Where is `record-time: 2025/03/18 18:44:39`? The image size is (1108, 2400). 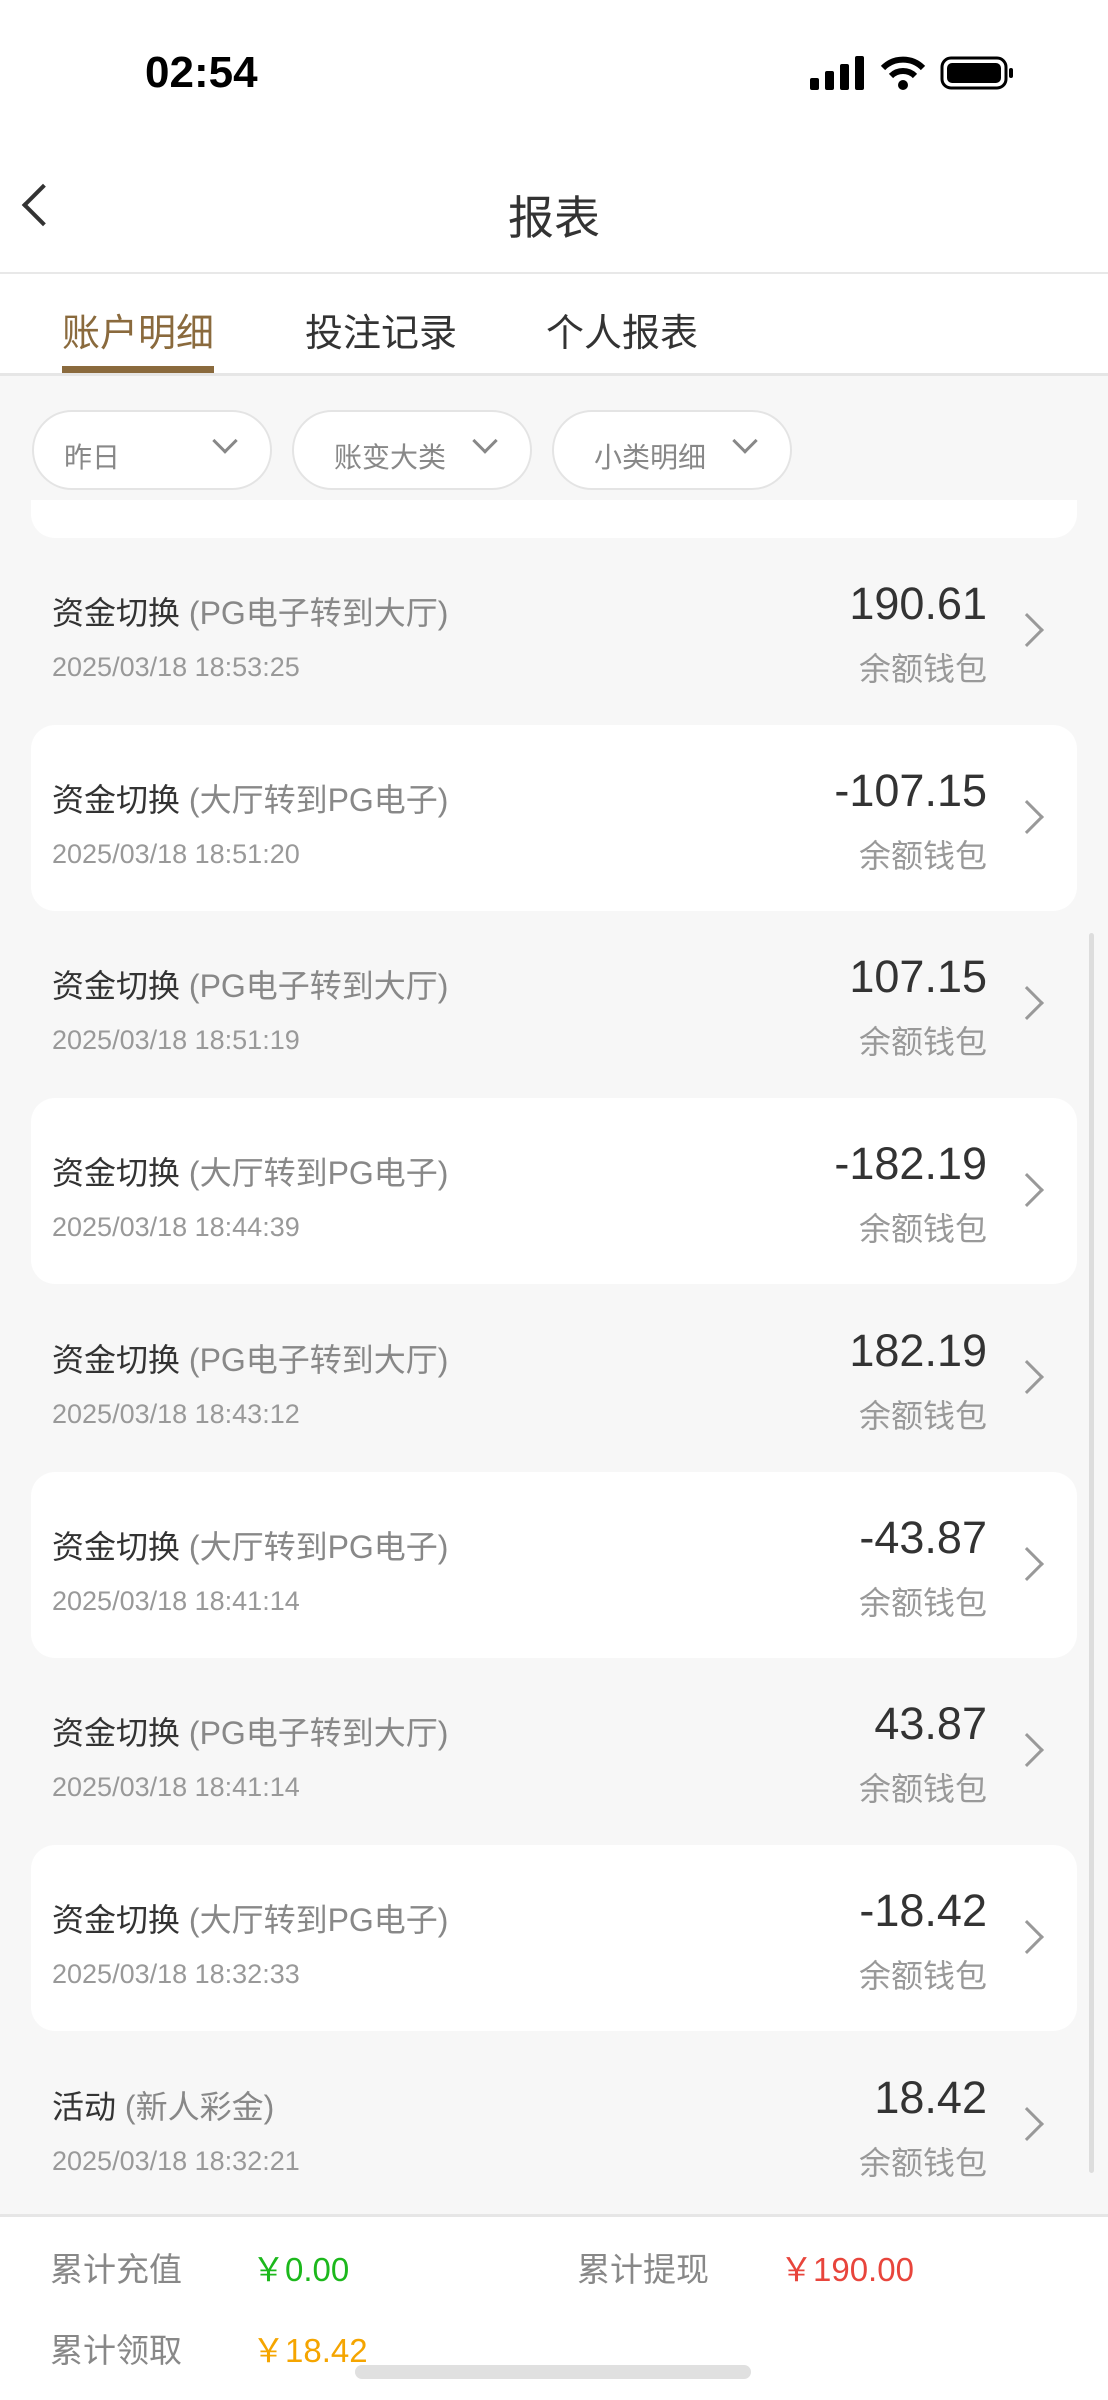
record-time: 2025/03/18 18:44:39 is located at coordinates (176, 1227).